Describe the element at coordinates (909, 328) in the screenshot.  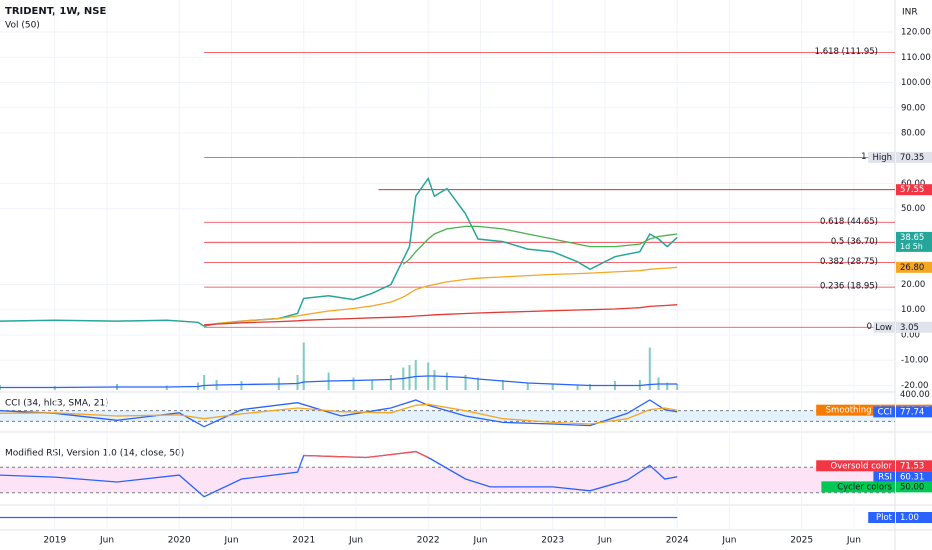
I see `price-tag-label: 3.05` at that location.